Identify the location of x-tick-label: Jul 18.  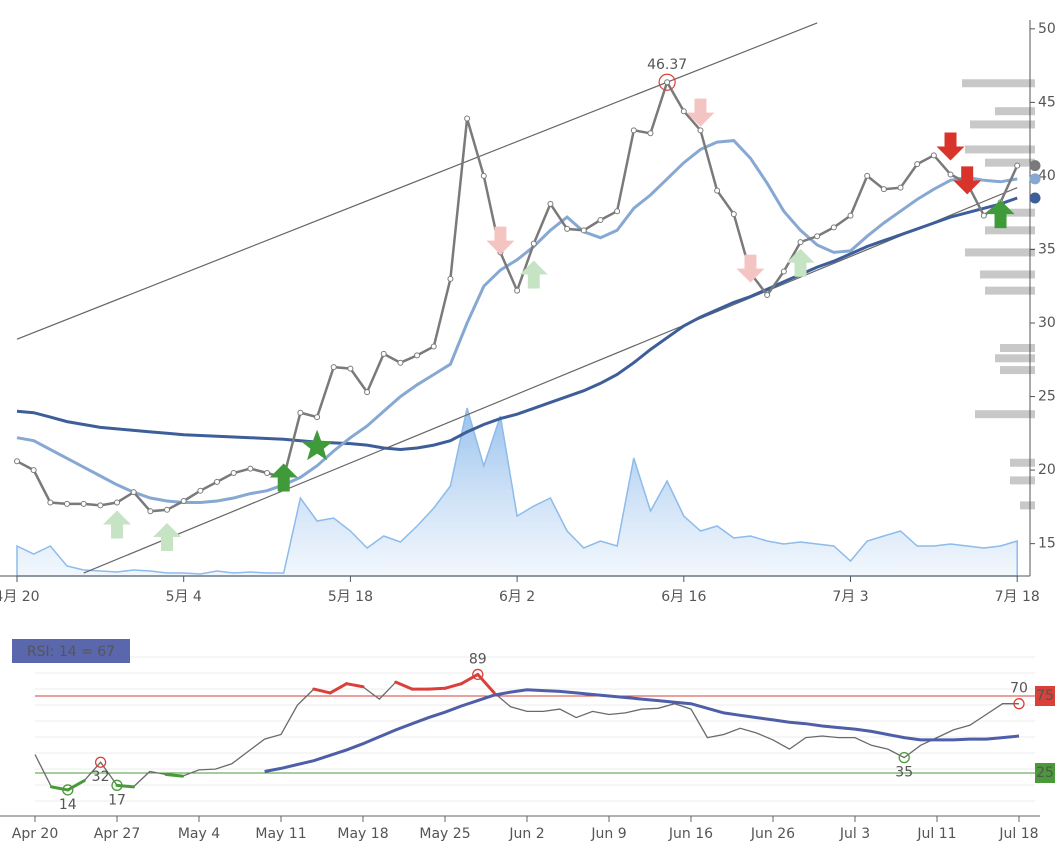
(1018, 834).